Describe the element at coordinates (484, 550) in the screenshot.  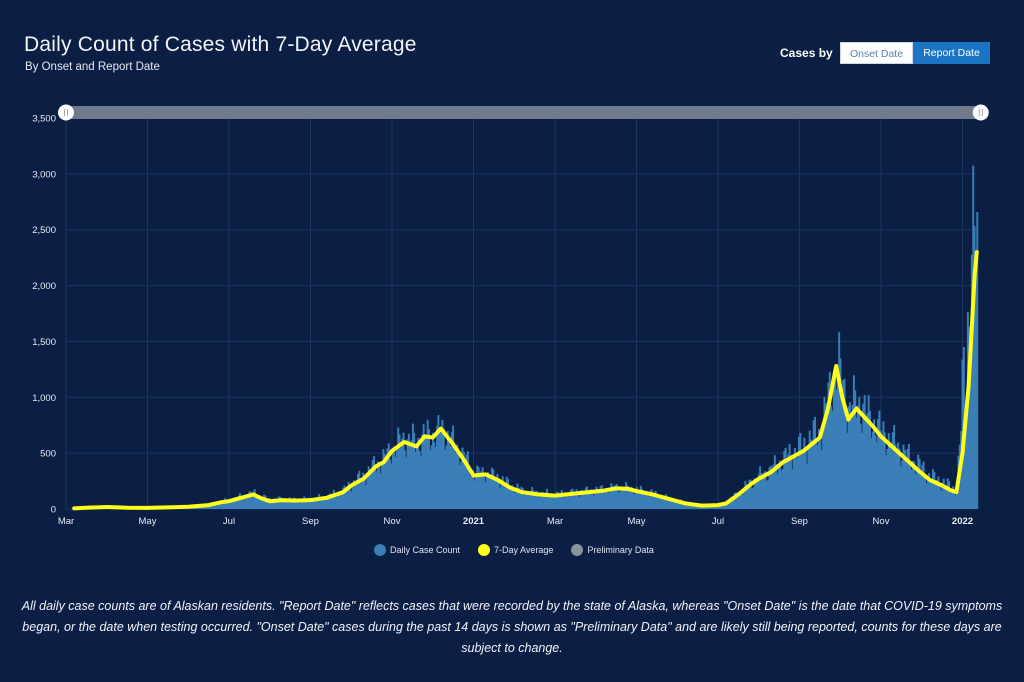
I see `legend-dot-7-day-average` at that location.